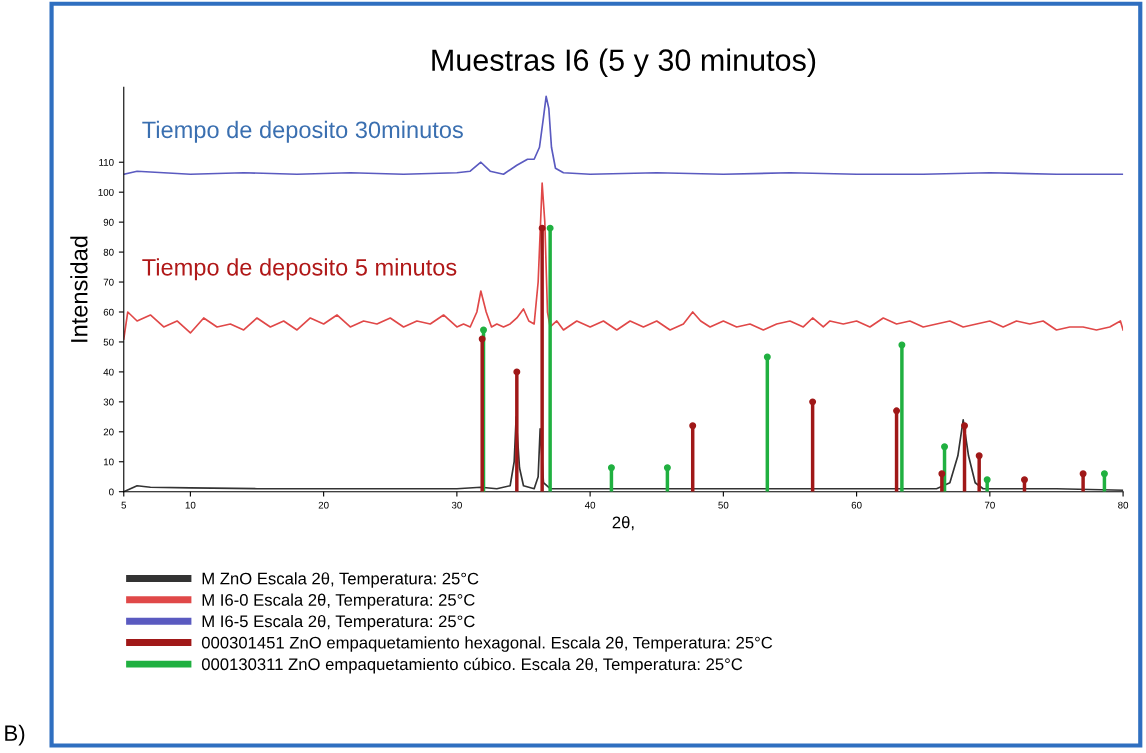  I want to click on legend-label: M ZnO Escala 2θ, Temperatura: 25°C, so click(340, 580).